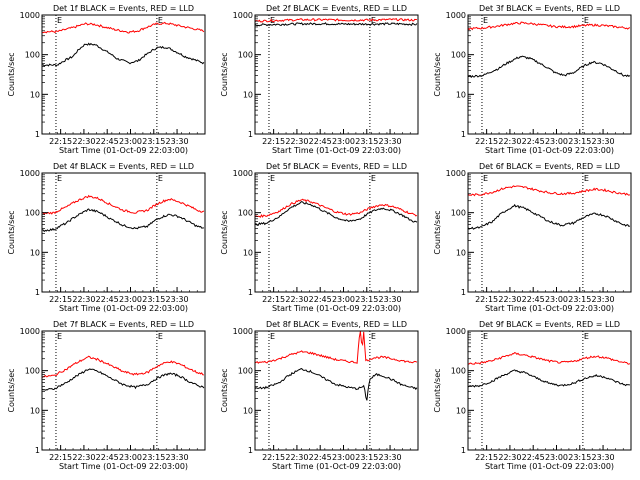  Describe the element at coordinates (549, 324) in the screenshot. I see `panel-title: Det 9f BLACK = Events, RED = LLD` at that location.